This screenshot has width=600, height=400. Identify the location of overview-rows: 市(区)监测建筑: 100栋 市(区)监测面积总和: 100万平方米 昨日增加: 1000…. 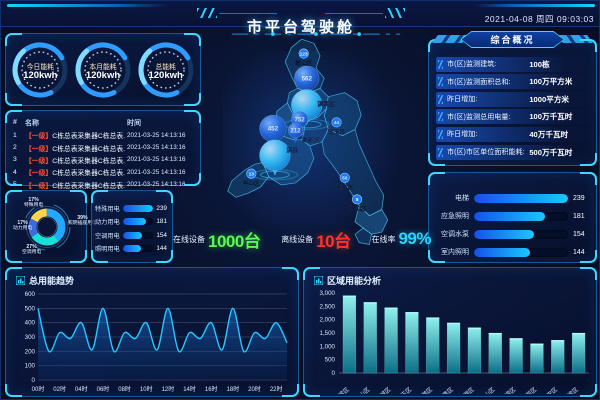
(512, 107).